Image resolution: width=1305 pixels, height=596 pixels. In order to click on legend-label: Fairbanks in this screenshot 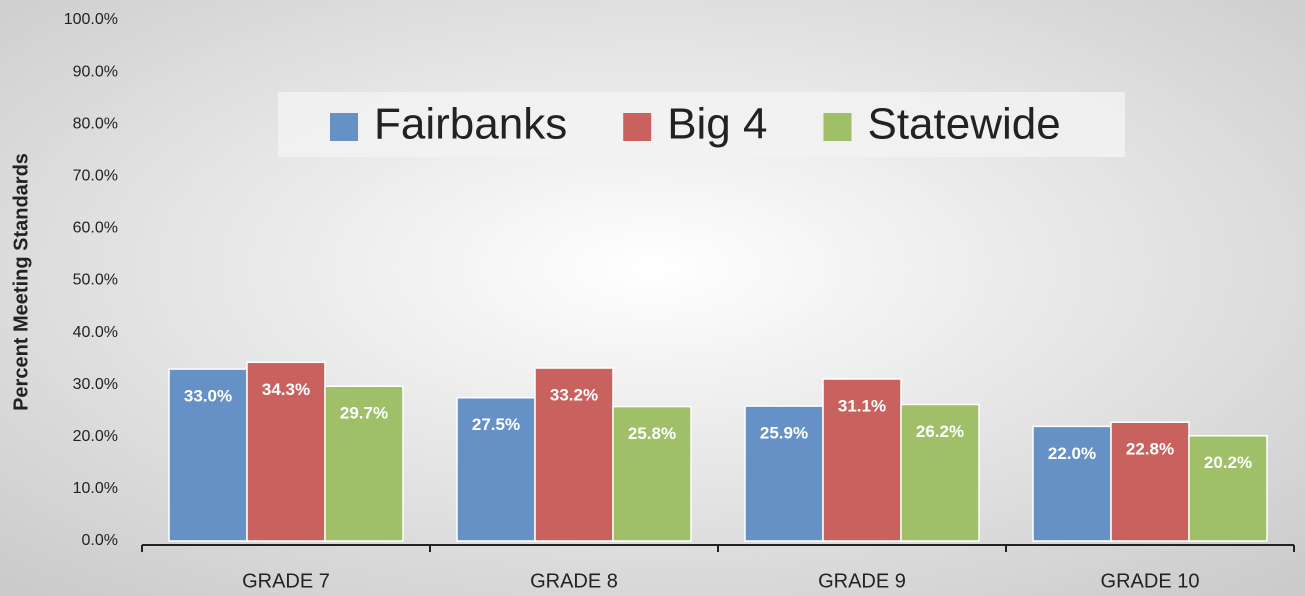, I will do `click(470, 124)`.